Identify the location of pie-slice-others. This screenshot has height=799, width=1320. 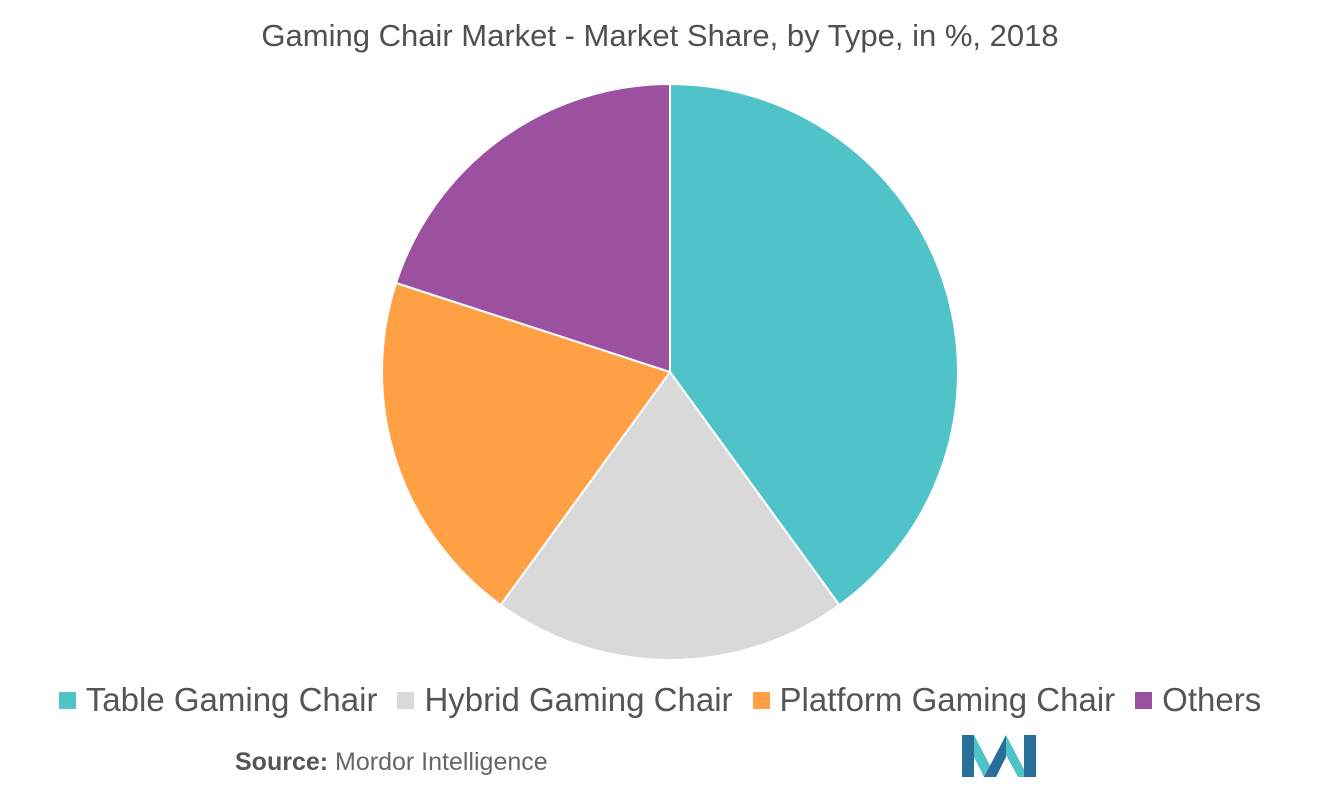
(533, 228).